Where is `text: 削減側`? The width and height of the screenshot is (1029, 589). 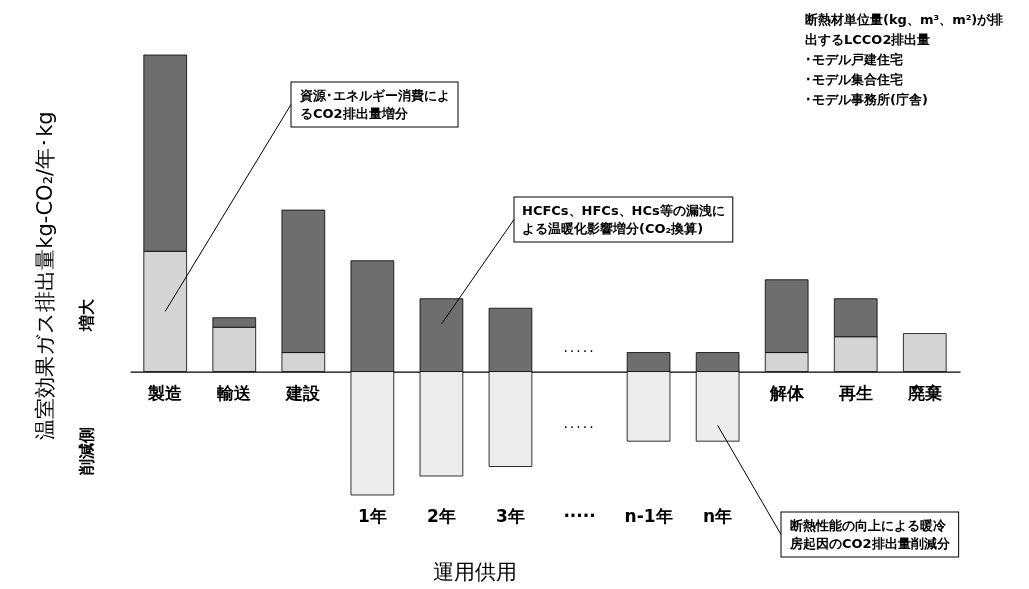
text: 削減側 is located at coordinates (86, 451).